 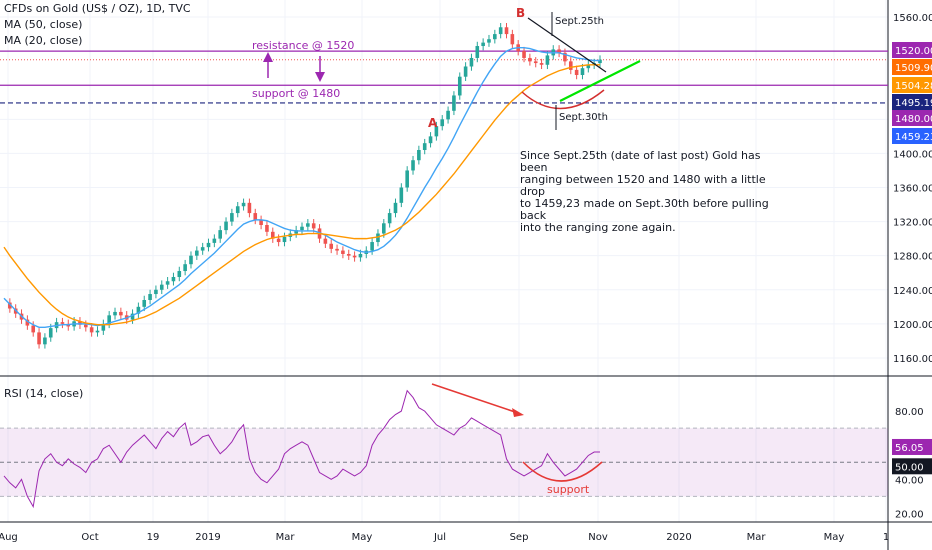 What do you see at coordinates (567, 45) in the screenshot?
I see `descending-trendline` at bounding box center [567, 45].